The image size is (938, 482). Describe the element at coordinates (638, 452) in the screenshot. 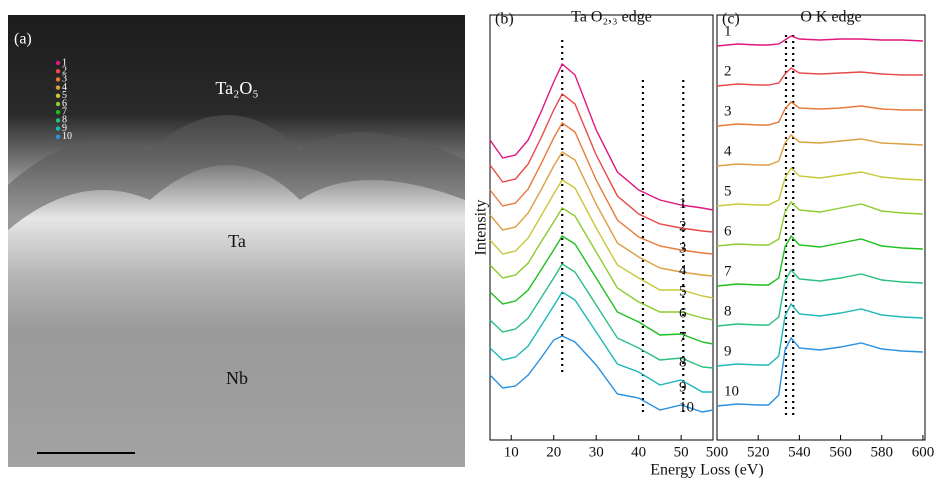

I see `x-tick-label: 40` at that location.